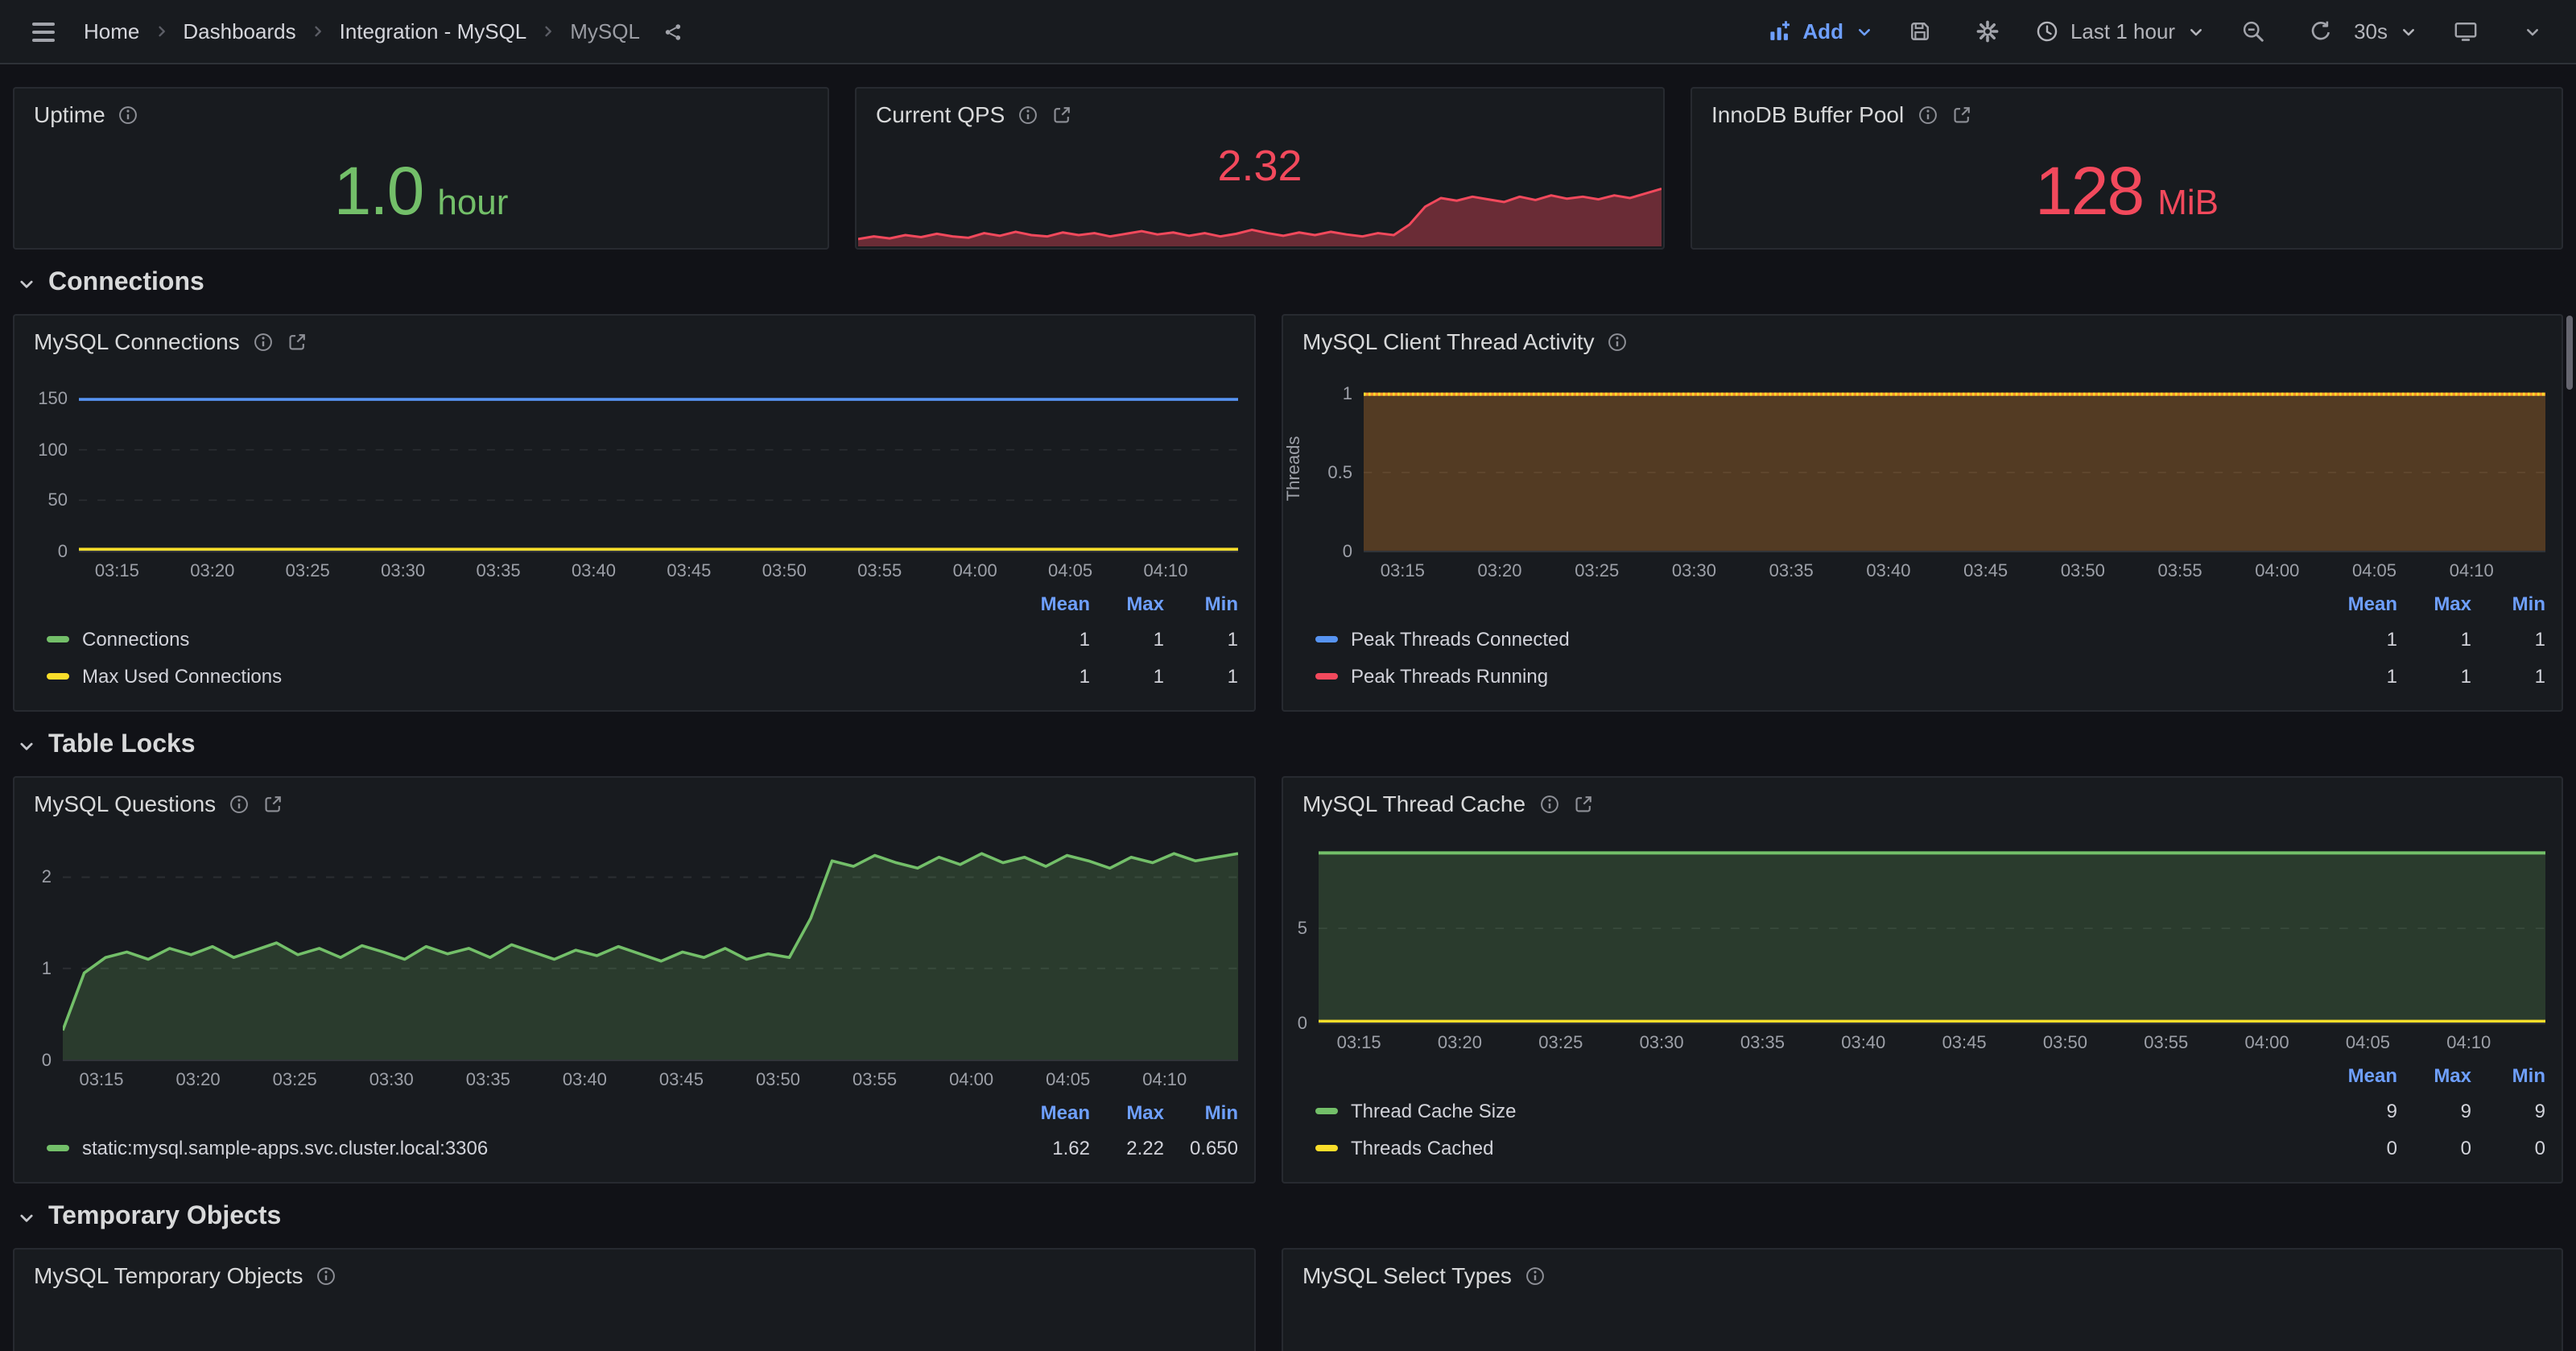  I want to click on section-connections: Connections, so click(1289, 283).